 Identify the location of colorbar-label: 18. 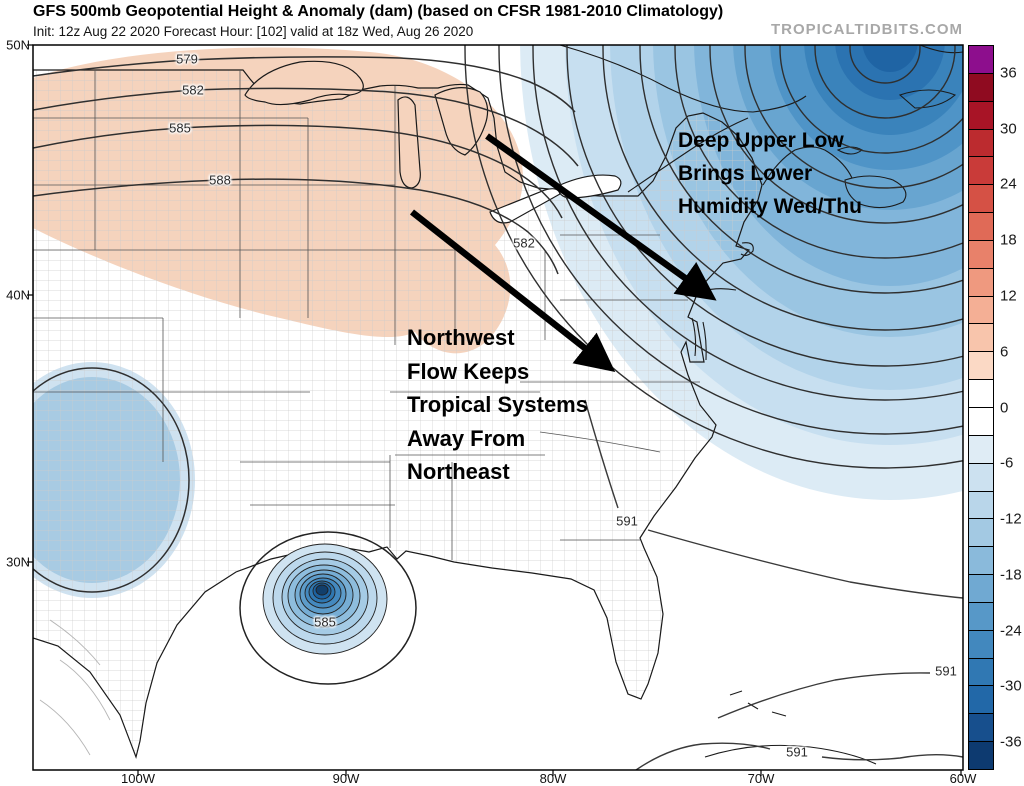
(1008, 240).